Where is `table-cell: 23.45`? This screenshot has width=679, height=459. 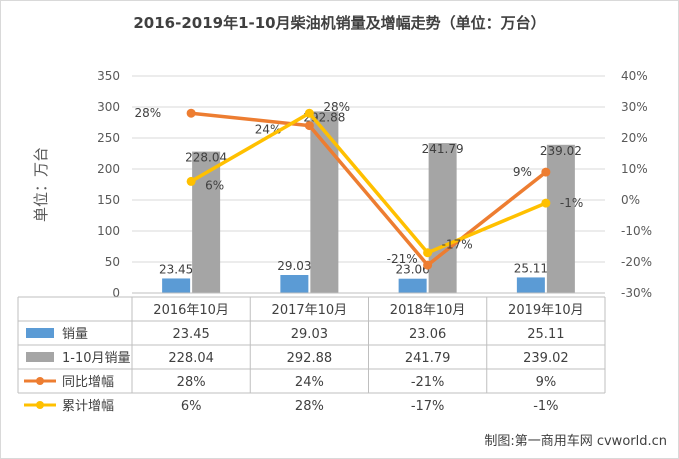
table-cell: 23.45 is located at coordinates (191, 334).